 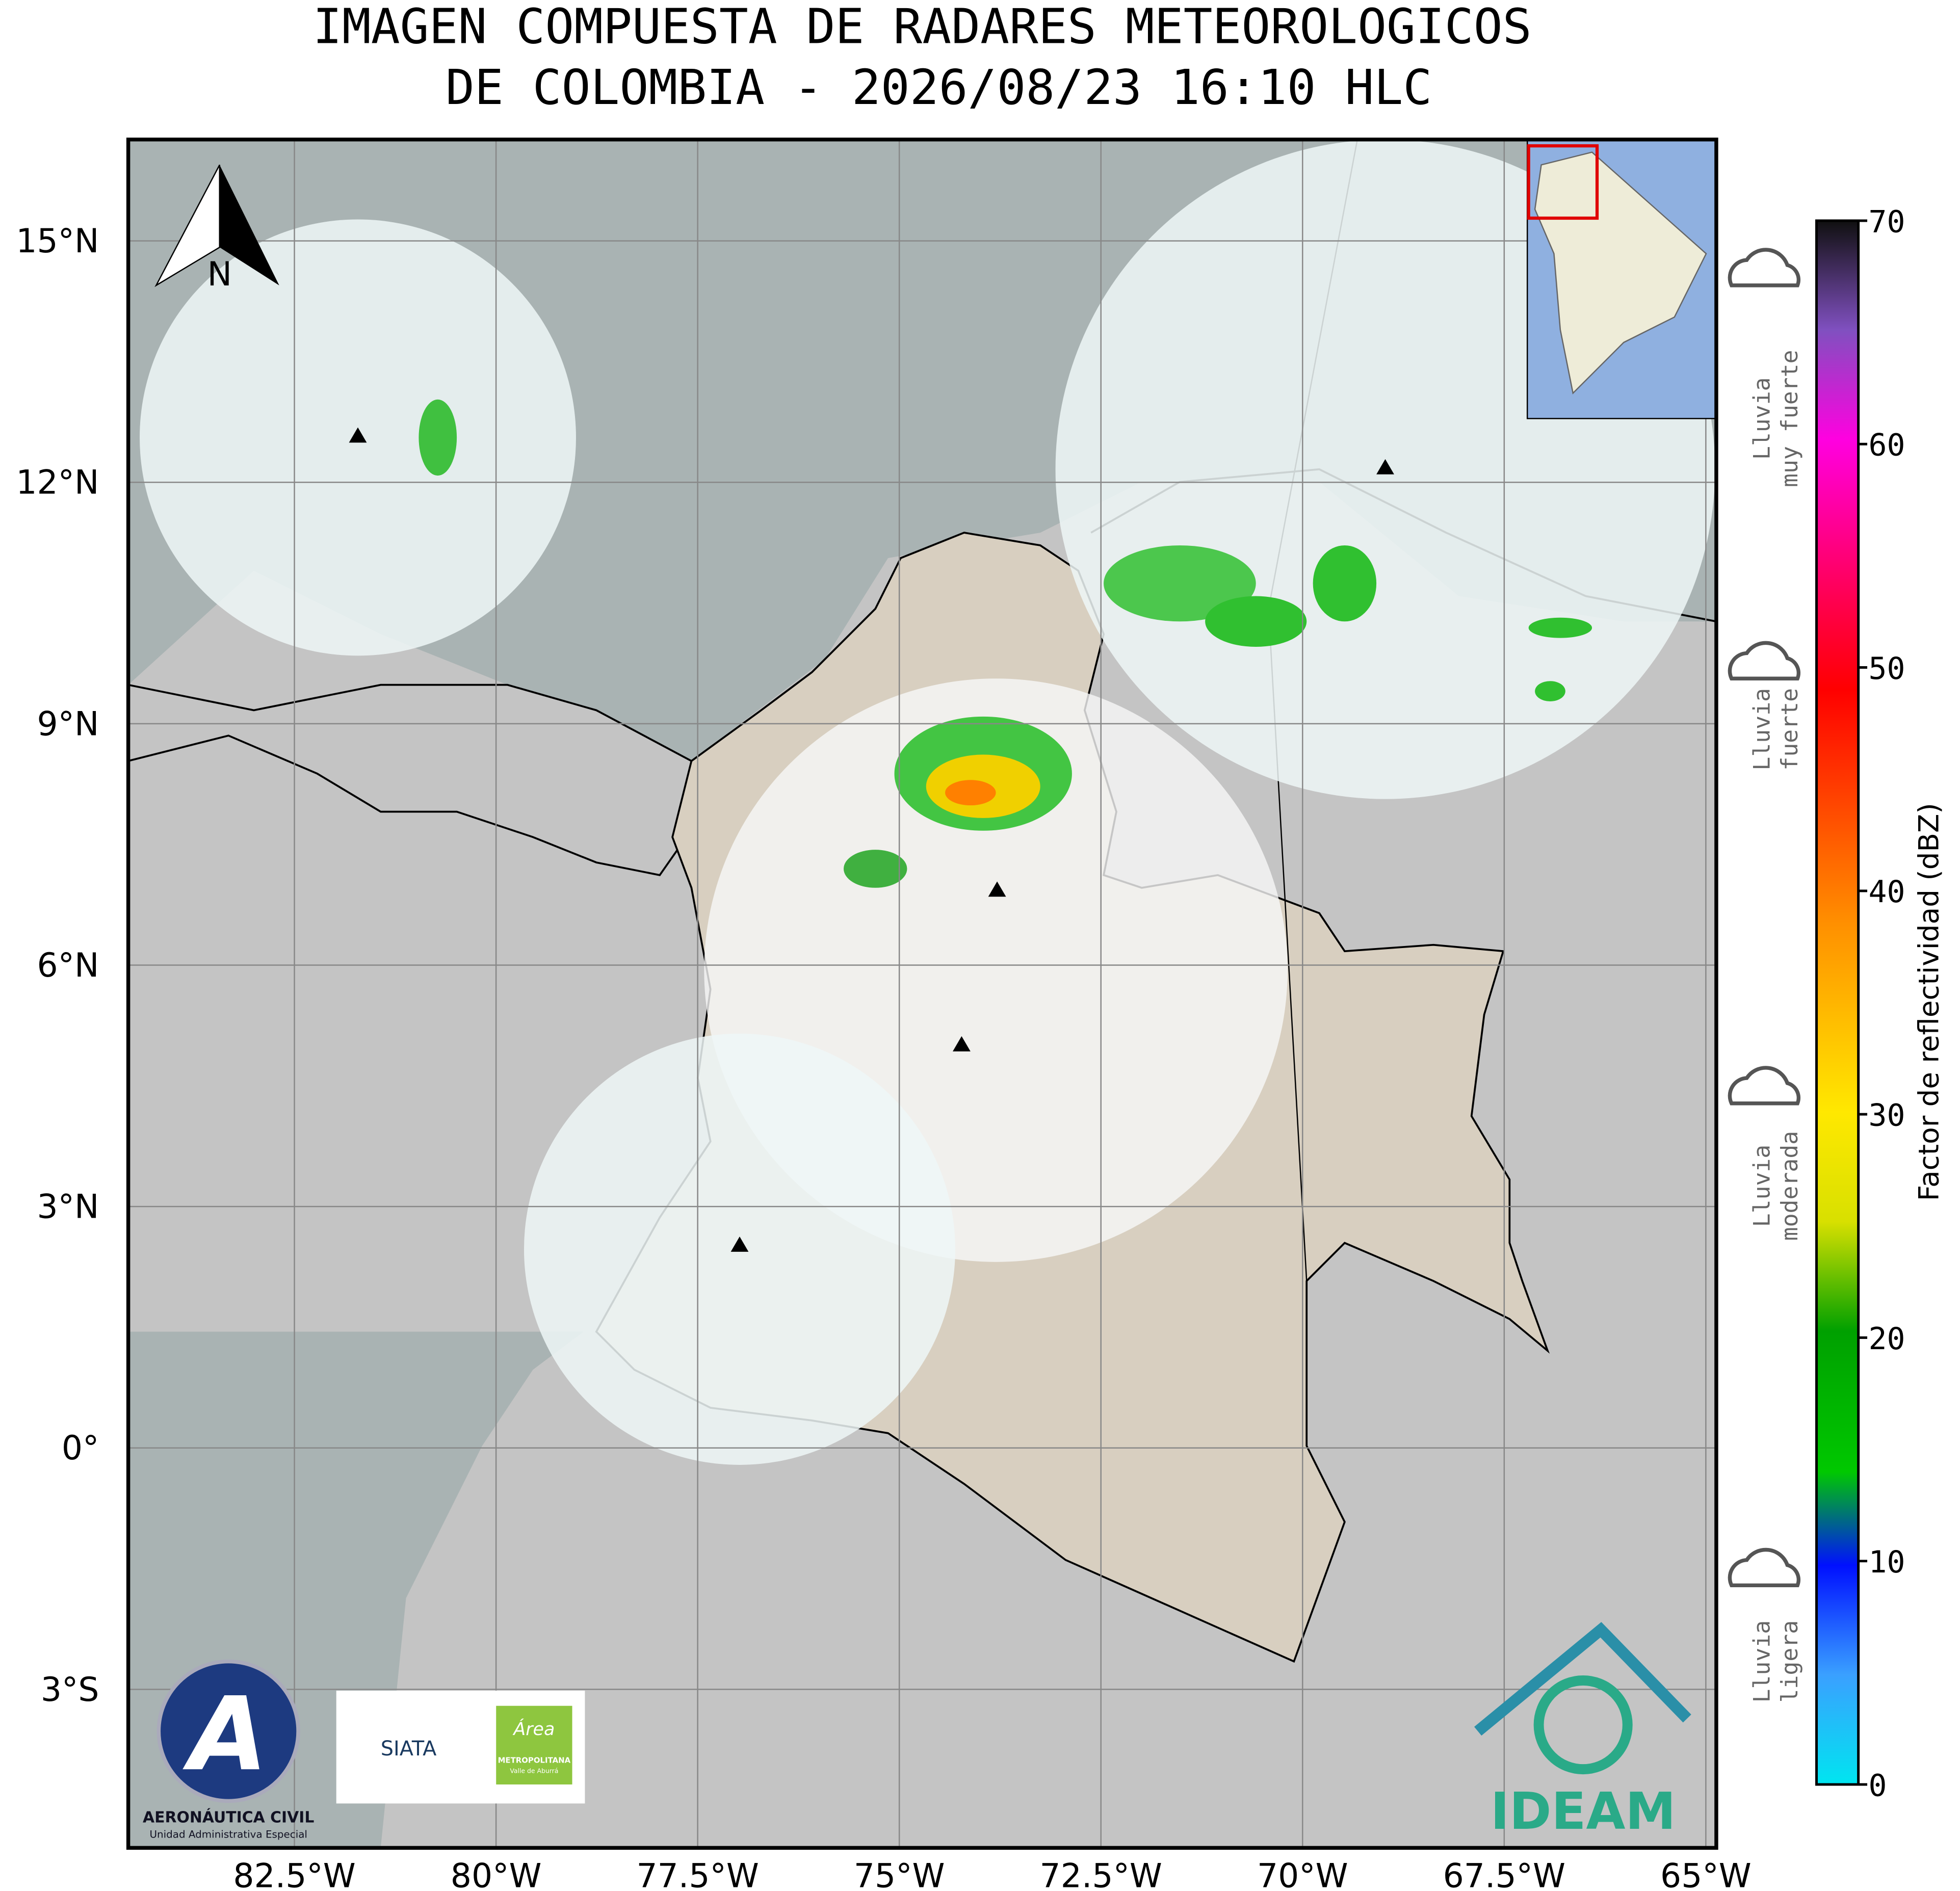 I want to click on aero-sub: Unidad Administrativa Especial, so click(x=228, y=1834).